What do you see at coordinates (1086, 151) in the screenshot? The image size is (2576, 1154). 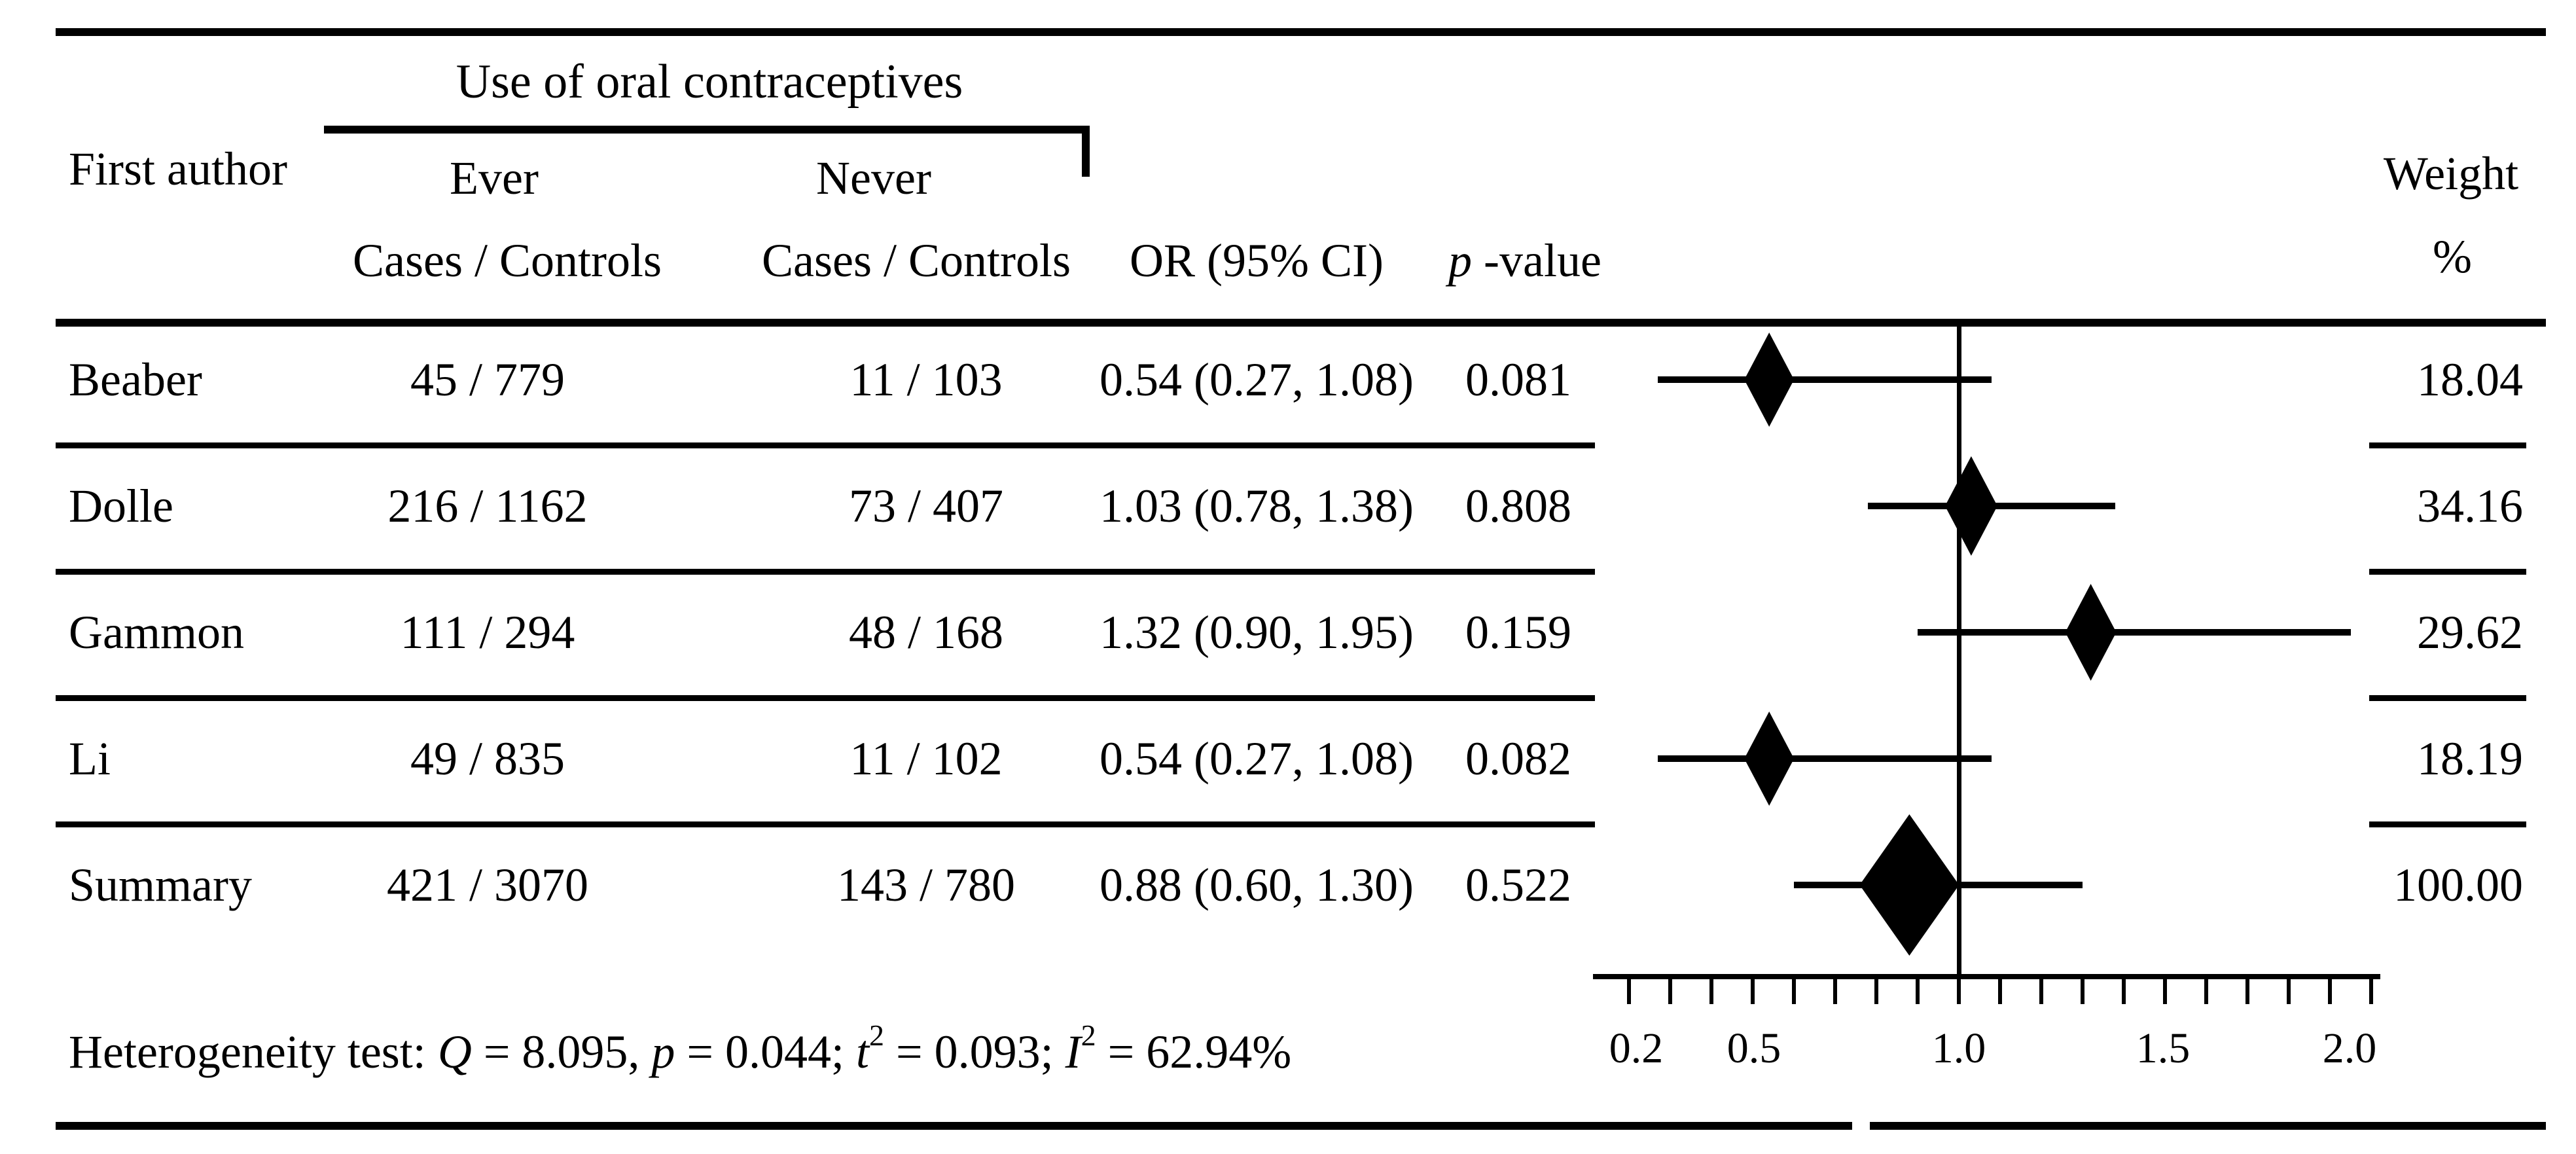 I see `group-bracket-hook` at bounding box center [1086, 151].